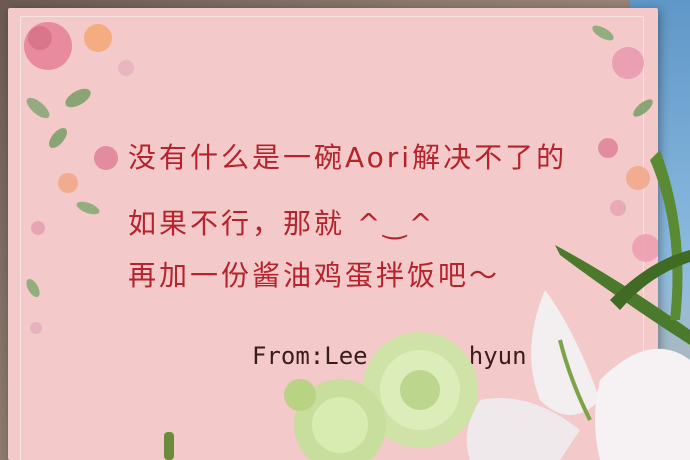 The image size is (690, 460). What do you see at coordinates (314, 275) in the screenshot?
I see `message-line-3: 再加一份酱油鸡蛋拌饭吧～` at bounding box center [314, 275].